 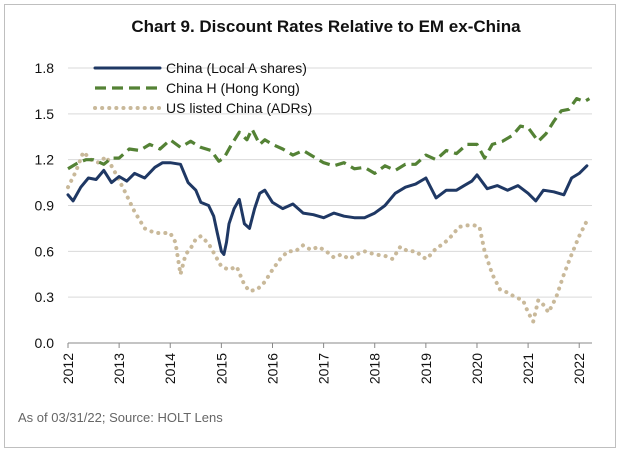 What do you see at coordinates (324, 368) in the screenshot?
I see `x-tick-label: 2017` at bounding box center [324, 368].